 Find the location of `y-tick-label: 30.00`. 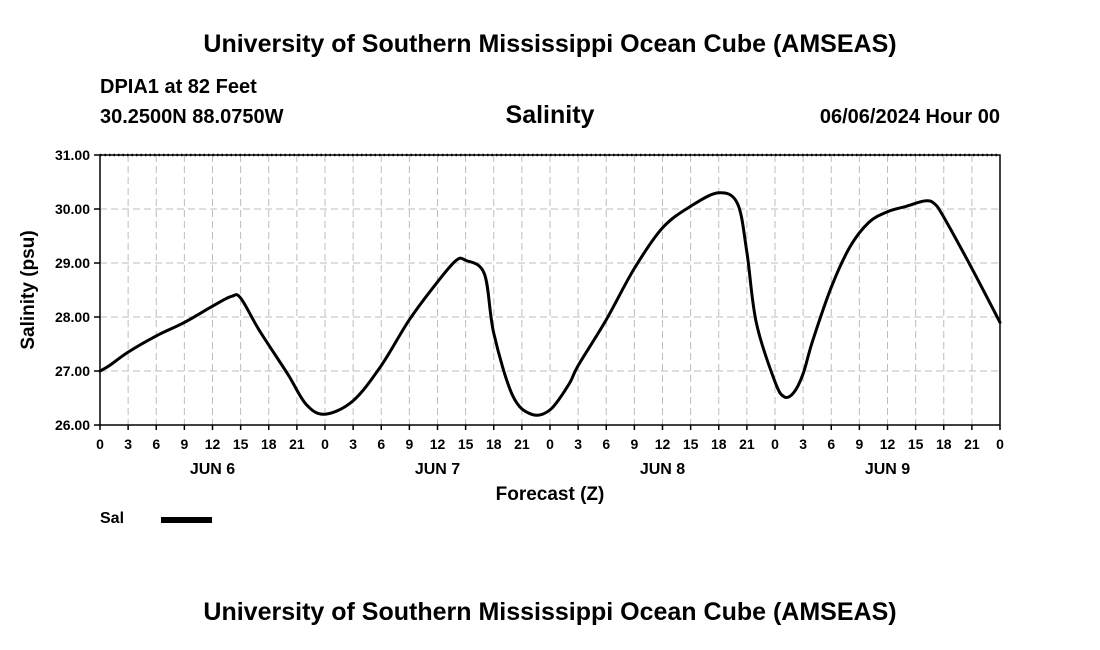

y-tick-label: 30.00 is located at coordinates (72, 209).